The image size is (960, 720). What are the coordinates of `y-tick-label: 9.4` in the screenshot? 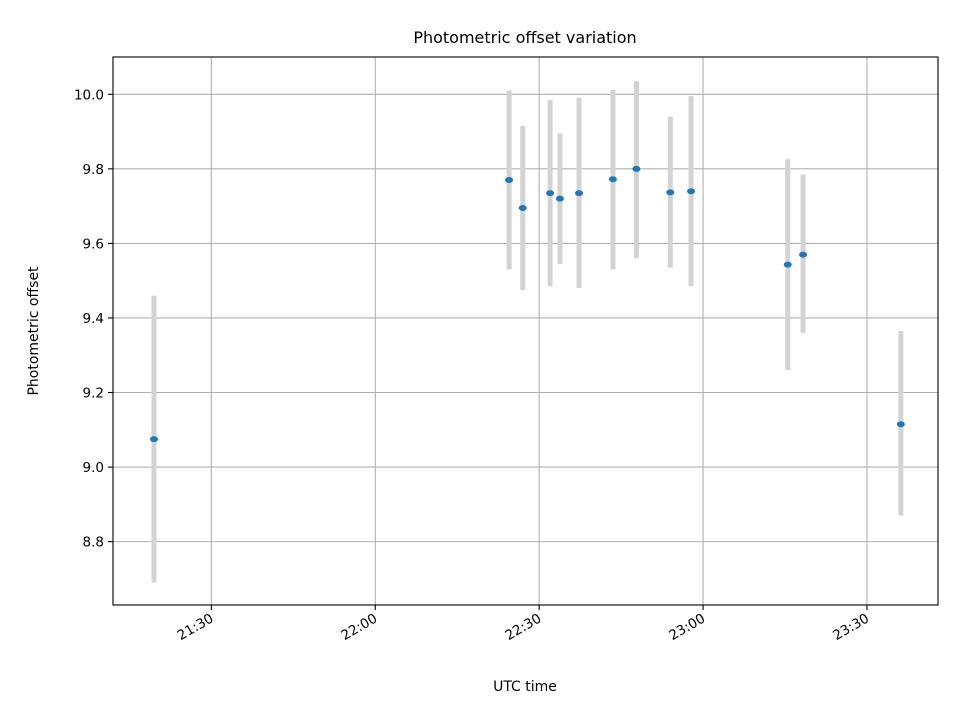 It's located at (93, 319).